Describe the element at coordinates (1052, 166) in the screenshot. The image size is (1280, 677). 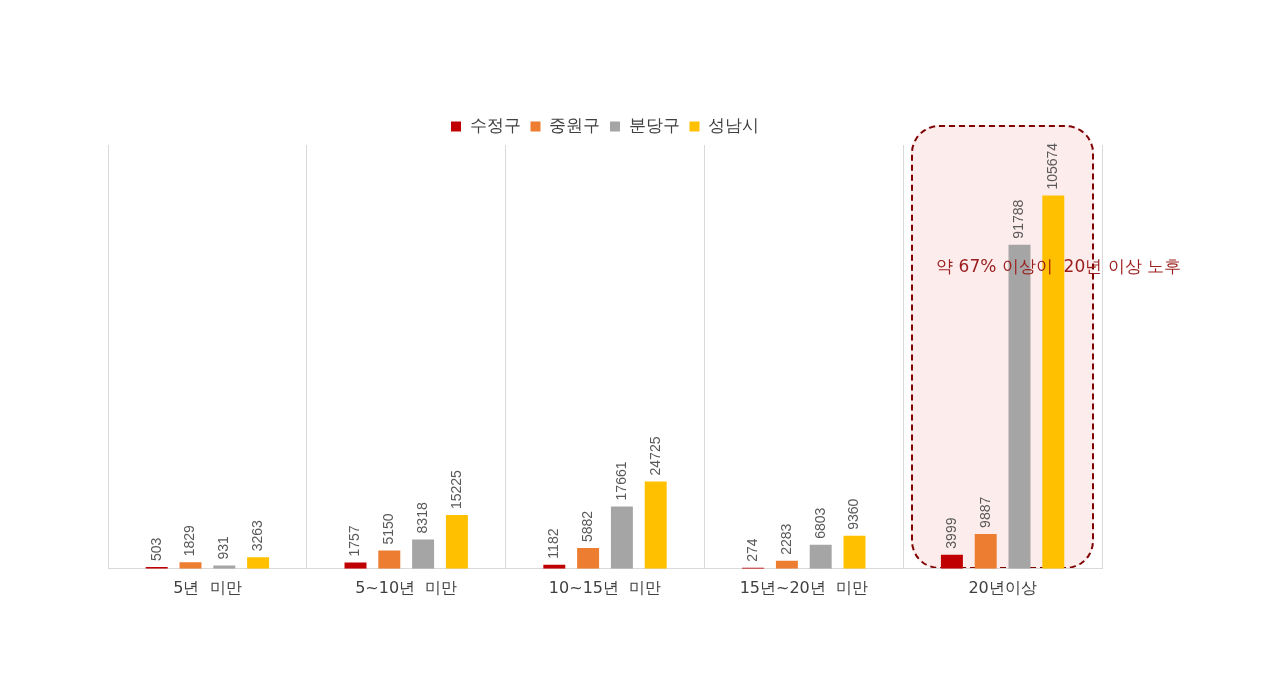
I see `data-label: 105674` at that location.